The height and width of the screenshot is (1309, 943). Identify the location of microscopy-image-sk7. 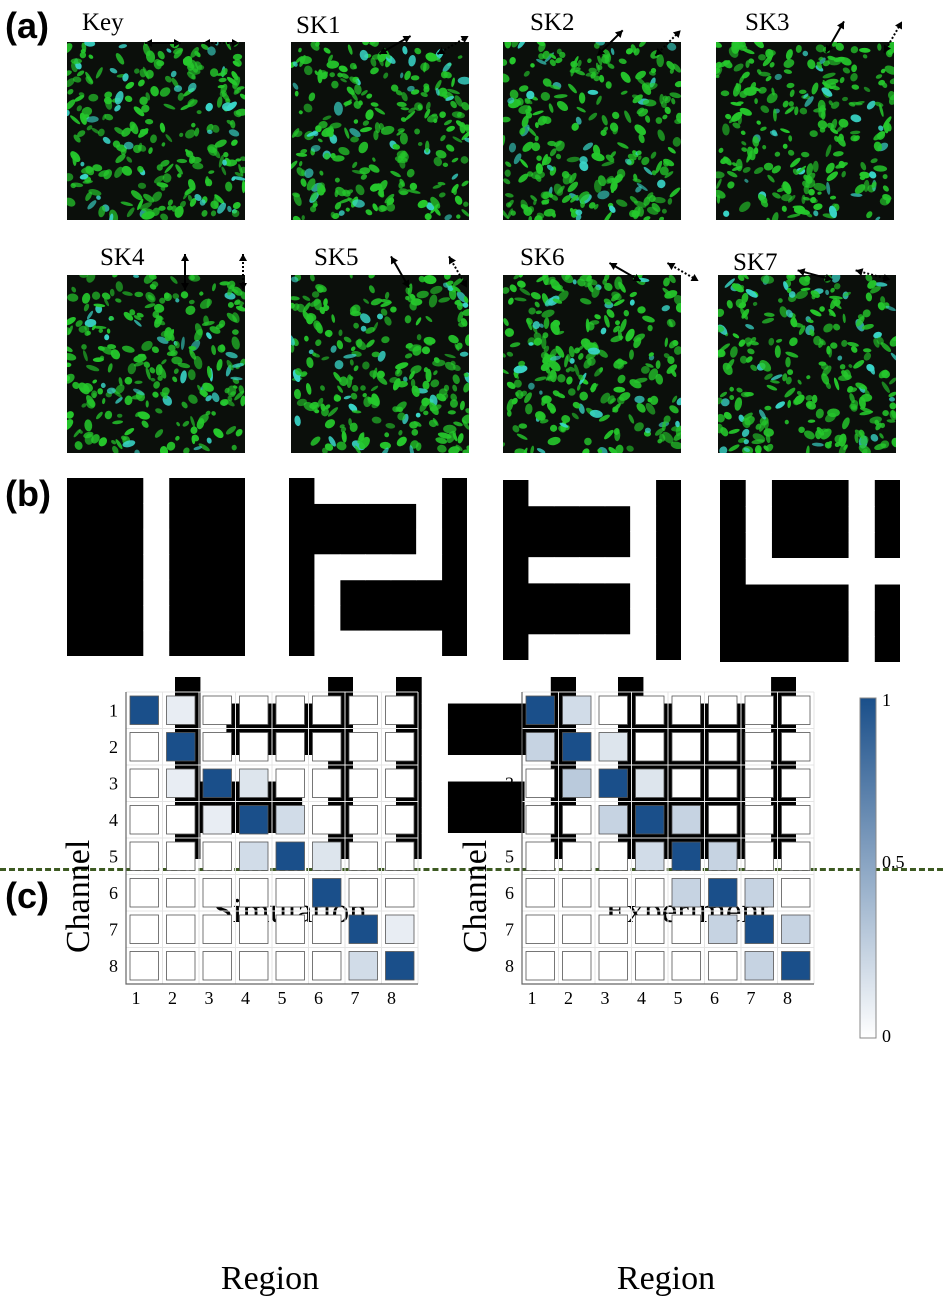
(807, 364).